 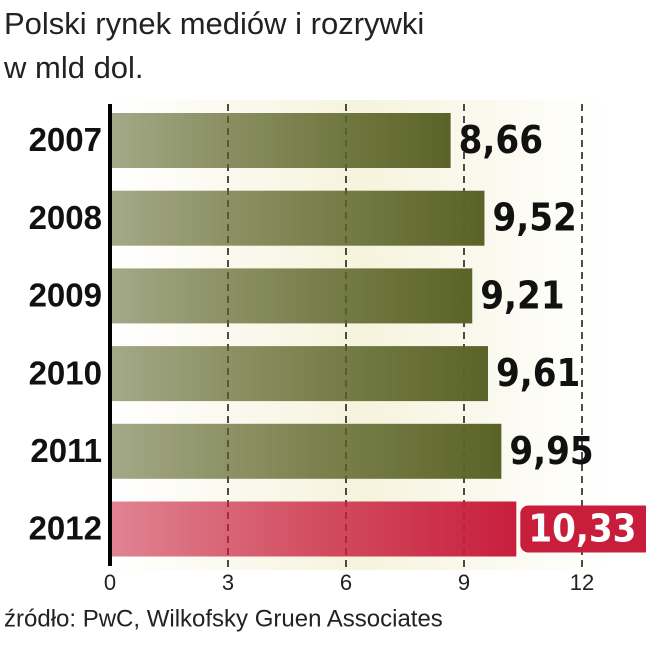 I want to click on x-tick-label: 3, so click(x=228, y=582).